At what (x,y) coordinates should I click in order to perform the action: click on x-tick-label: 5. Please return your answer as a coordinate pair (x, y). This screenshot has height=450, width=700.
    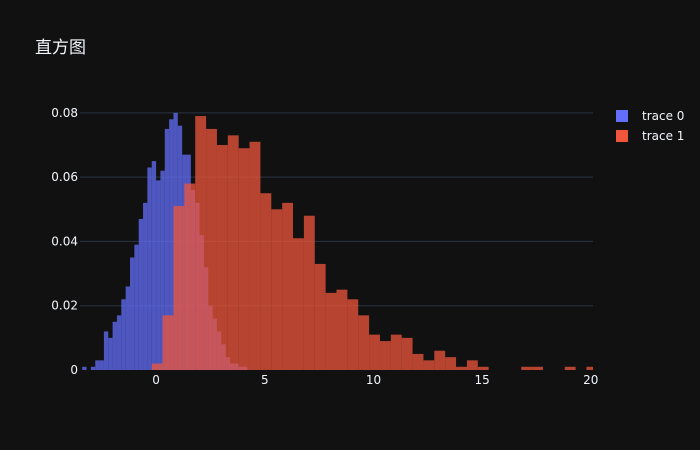
    Looking at the image, I should click on (265, 380).